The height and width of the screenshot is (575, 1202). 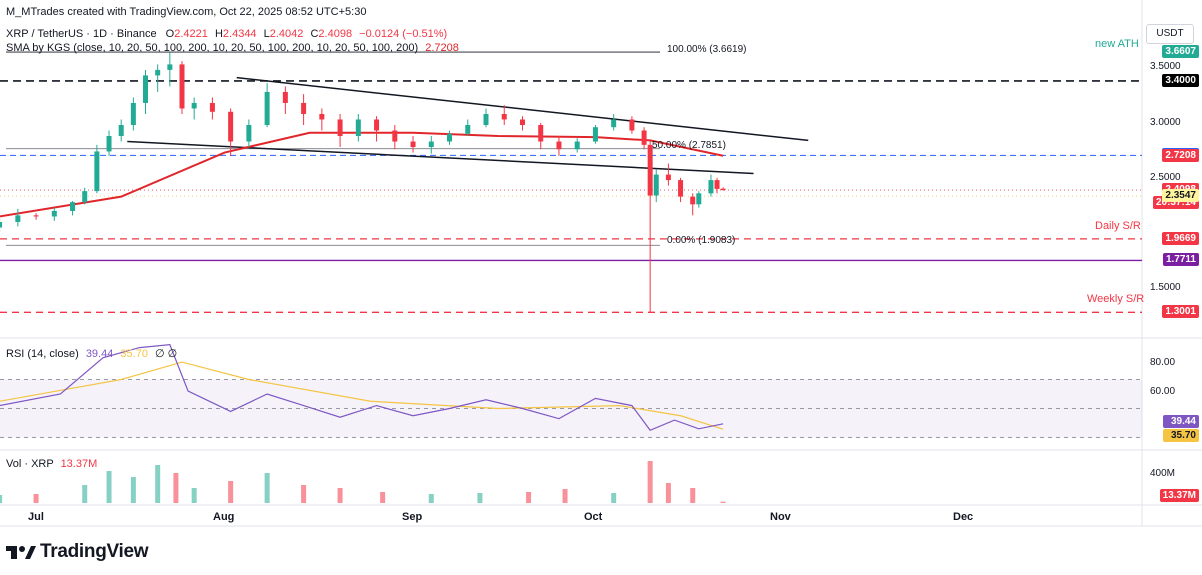 What do you see at coordinates (412, 517) in the screenshot?
I see `x-tick-sep: Sep` at bounding box center [412, 517].